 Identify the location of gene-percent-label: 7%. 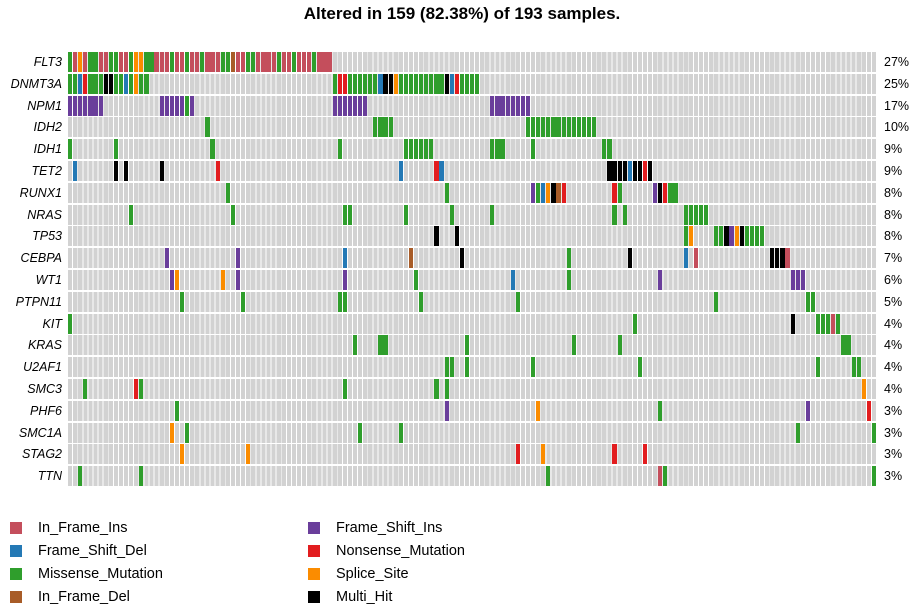
(893, 258).